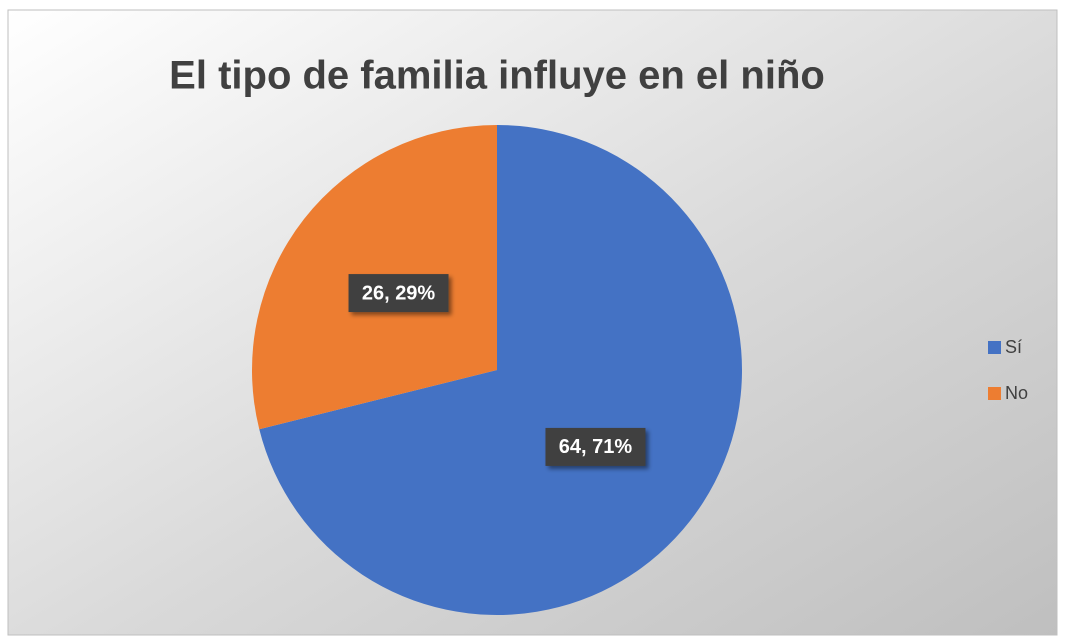 The height and width of the screenshot is (637, 1065). What do you see at coordinates (497, 76) in the screenshot?
I see `chart-title: El tipo de familia influye en el niño` at bounding box center [497, 76].